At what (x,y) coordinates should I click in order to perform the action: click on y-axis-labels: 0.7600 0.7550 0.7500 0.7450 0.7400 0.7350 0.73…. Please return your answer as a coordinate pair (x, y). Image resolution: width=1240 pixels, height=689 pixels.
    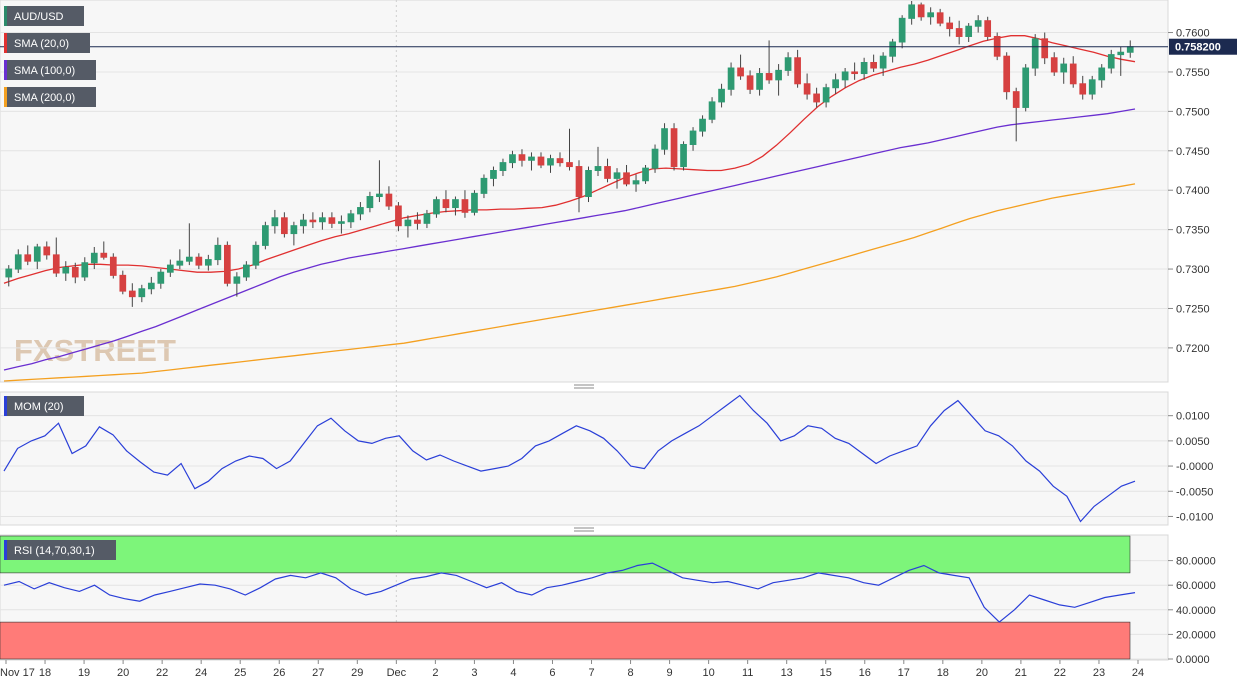
    Looking at the image, I should click on (1192, 347).